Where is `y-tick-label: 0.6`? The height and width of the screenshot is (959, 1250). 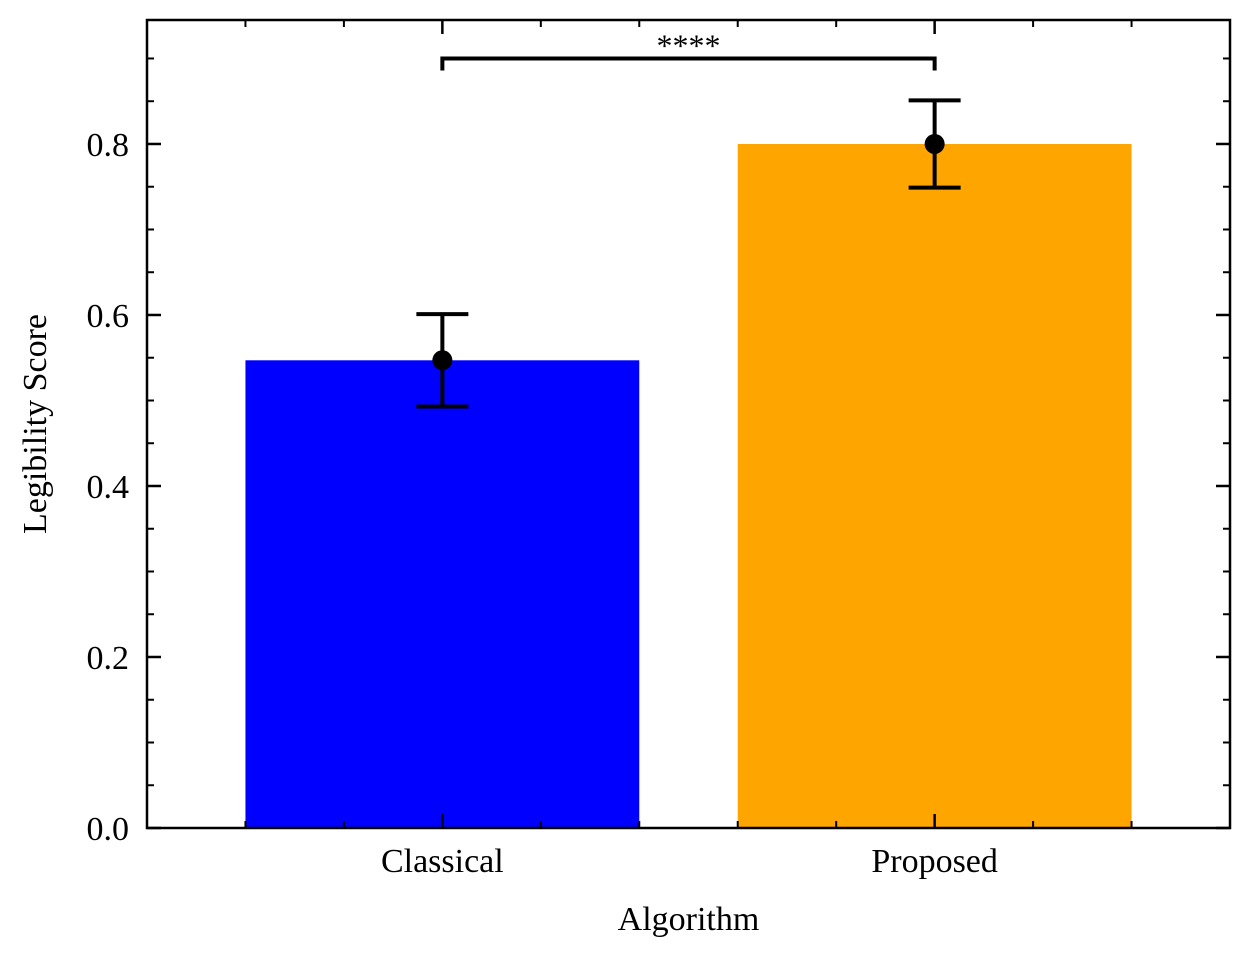
y-tick-label: 0.6 is located at coordinates (108, 316).